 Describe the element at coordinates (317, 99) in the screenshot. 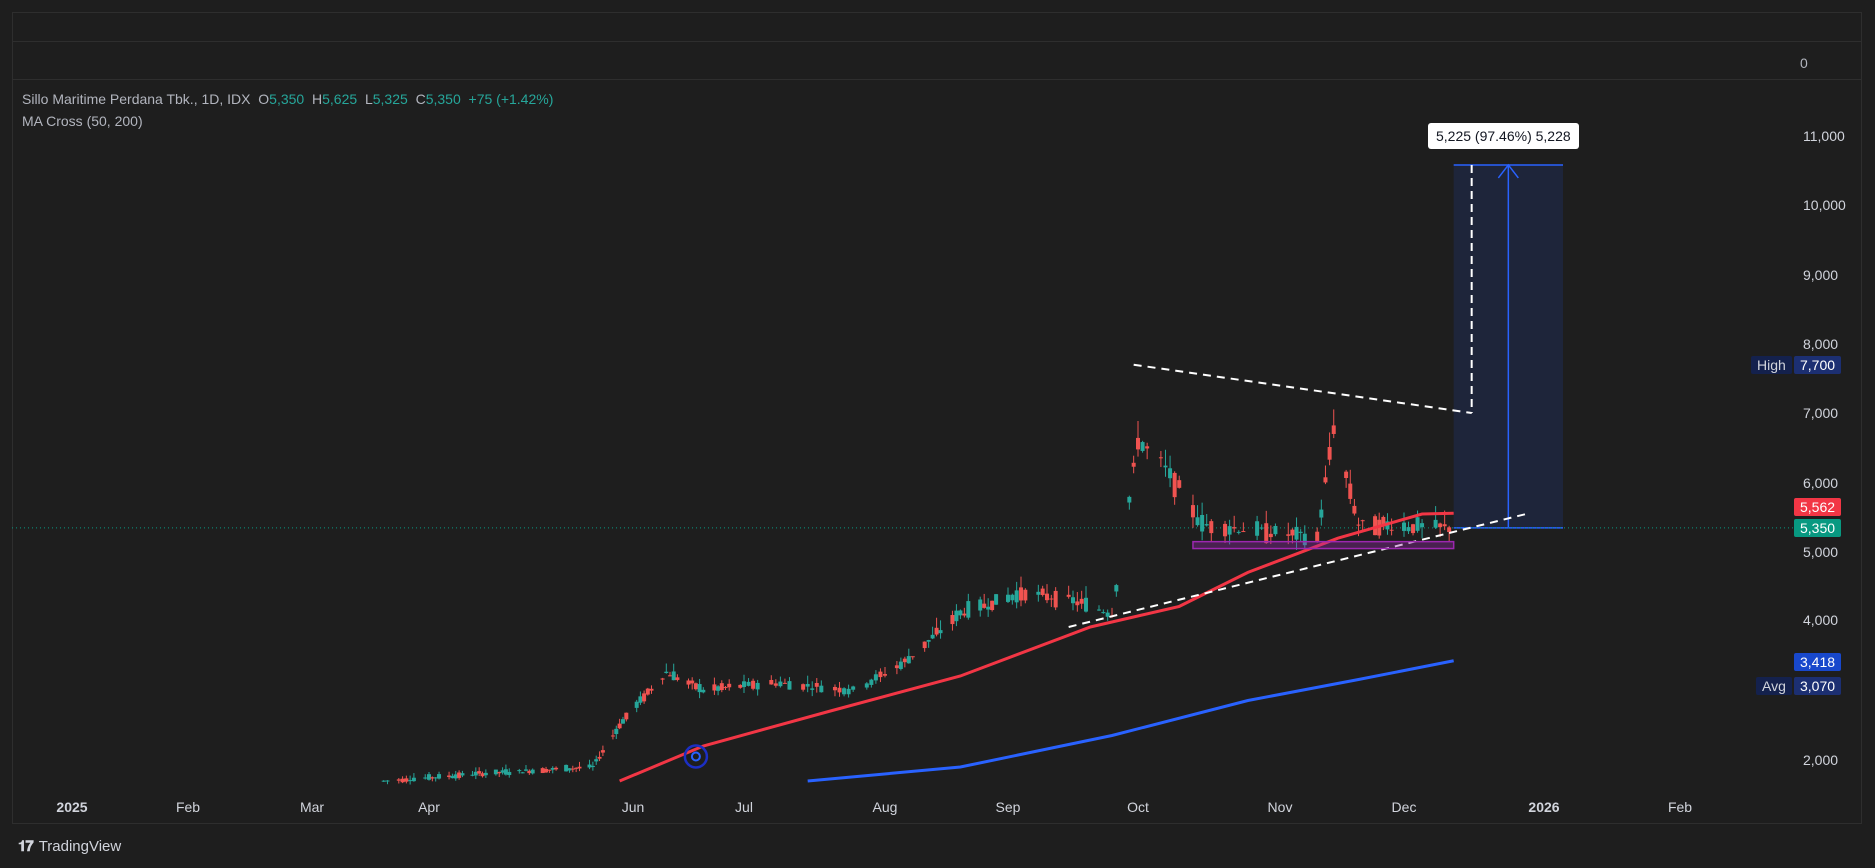

I see `high-label: H` at that location.